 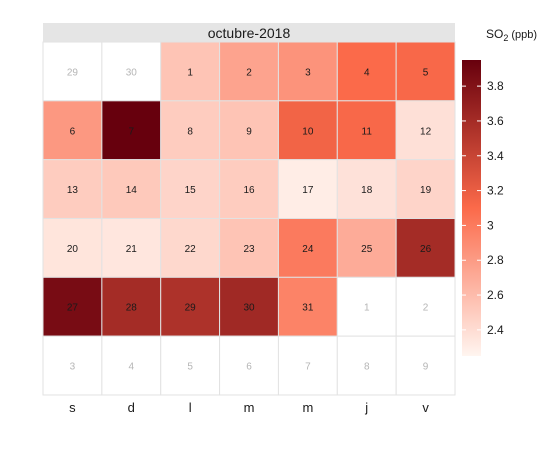 I want to click on day-number-label: 27, so click(x=73, y=308).